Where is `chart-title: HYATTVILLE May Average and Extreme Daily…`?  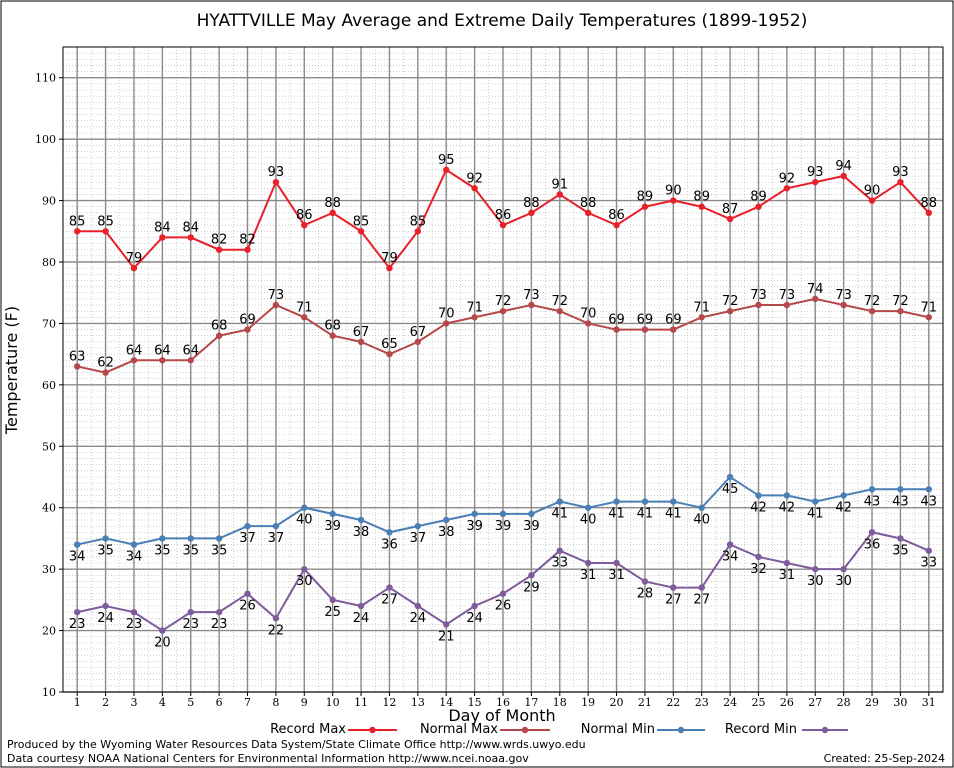
chart-title: HYATTVILLE May Average and Extreme Daily… is located at coordinates (502, 21).